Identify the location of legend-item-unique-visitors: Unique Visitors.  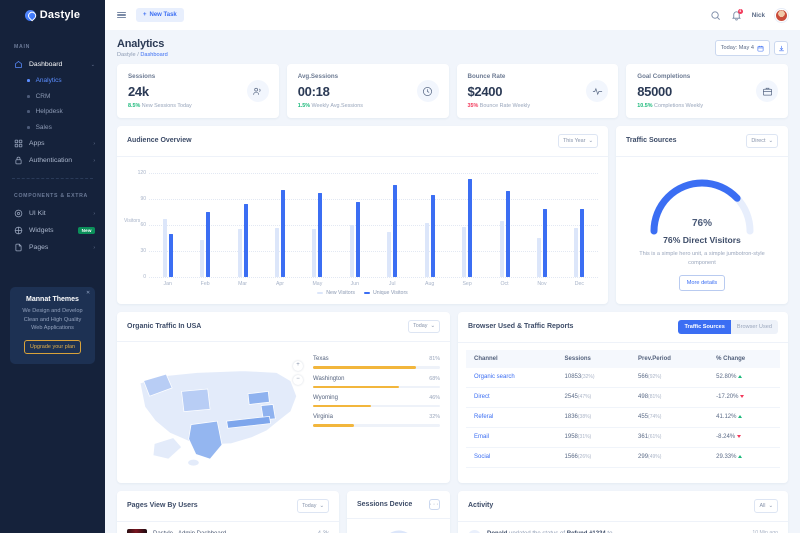
(385, 293).